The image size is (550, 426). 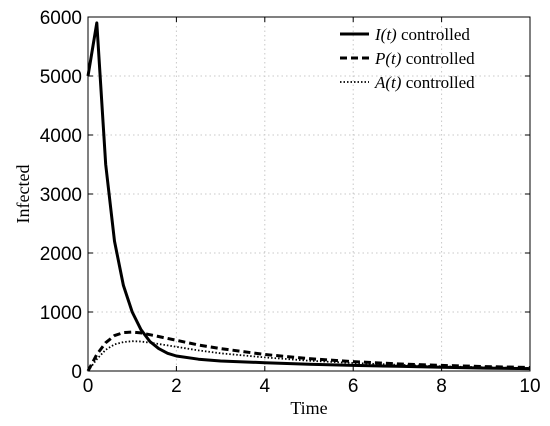 I want to click on legend-label: A(t) controlled, so click(x=424, y=82).